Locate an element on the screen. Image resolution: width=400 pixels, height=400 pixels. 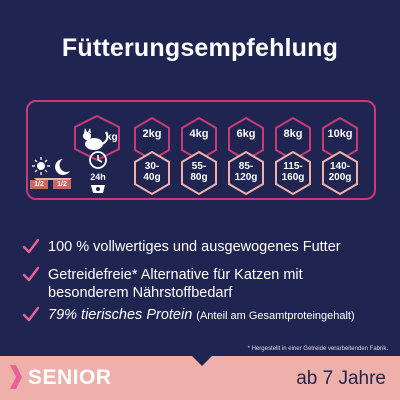
weight-hex-8kg: 8kg is located at coordinates (293, 139).